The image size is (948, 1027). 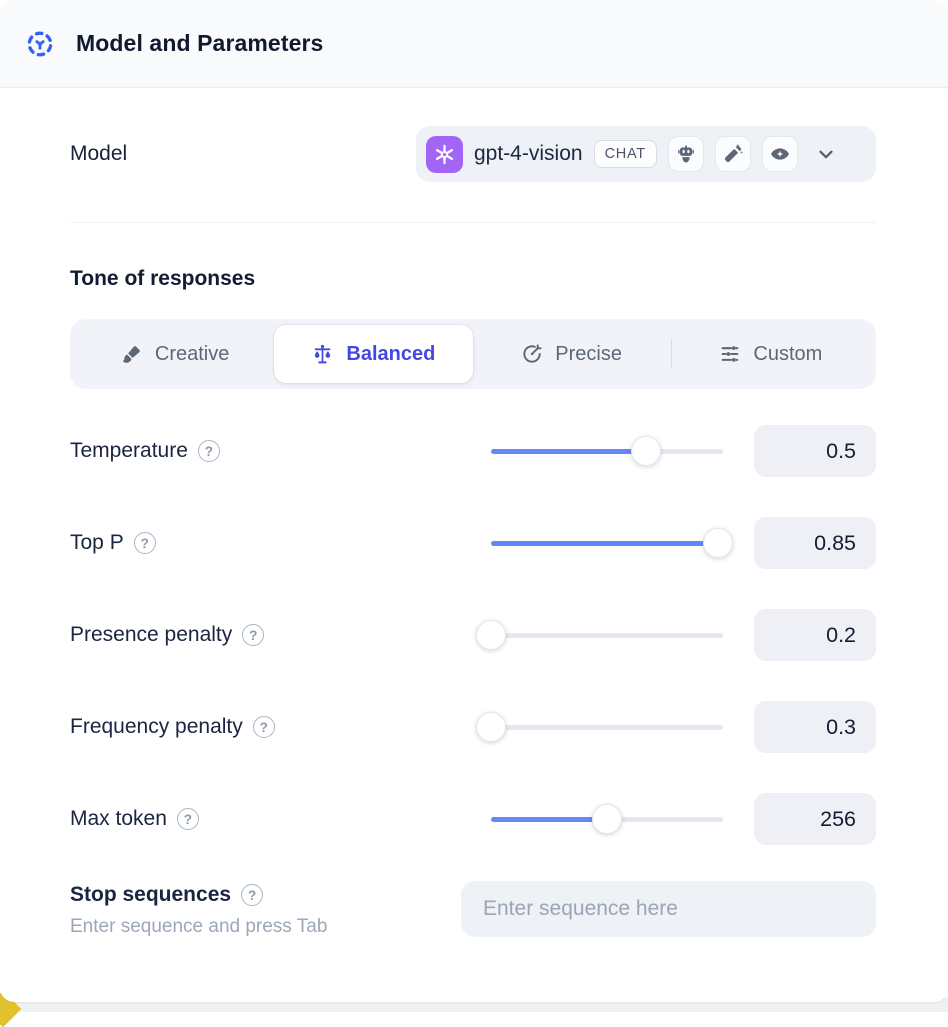 I want to click on tab-creative: Creative, so click(x=175, y=354).